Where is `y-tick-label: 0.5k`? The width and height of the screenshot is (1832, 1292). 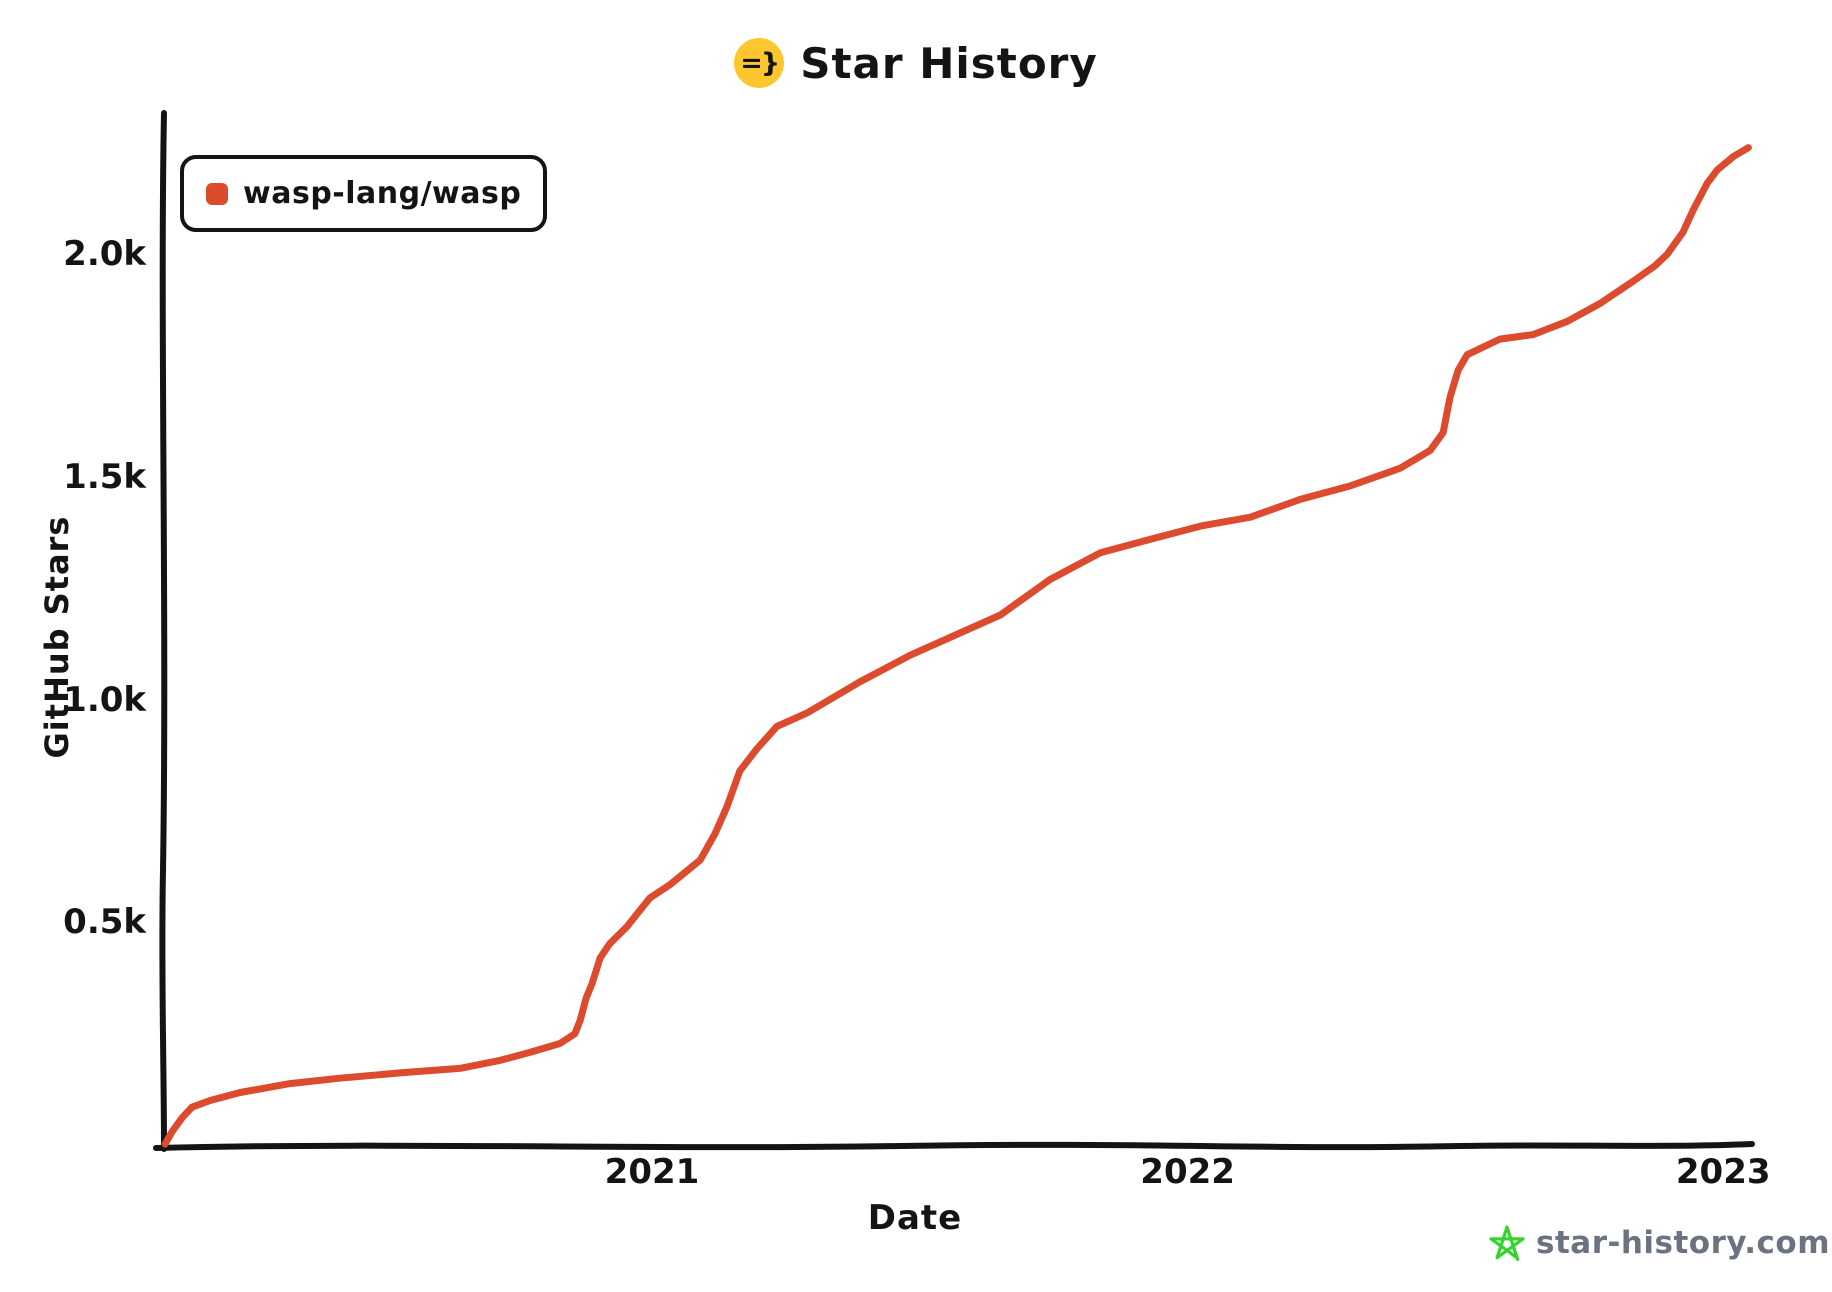
y-tick-label: 0.5k is located at coordinates (104, 922).